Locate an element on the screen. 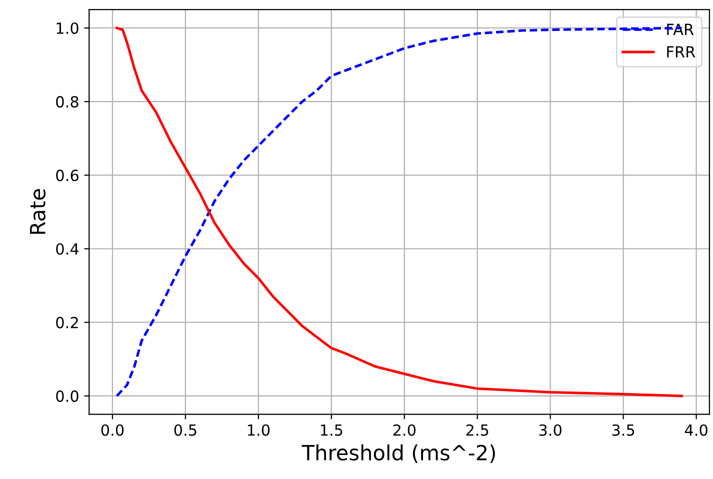 The image size is (713, 479). x-tick-label: 1.5 is located at coordinates (331, 430).